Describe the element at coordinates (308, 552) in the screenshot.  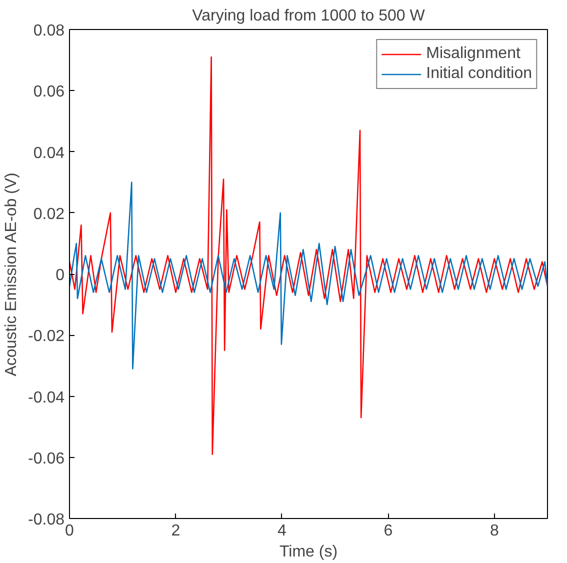
I see `x-axis-title: Time (s)` at that location.